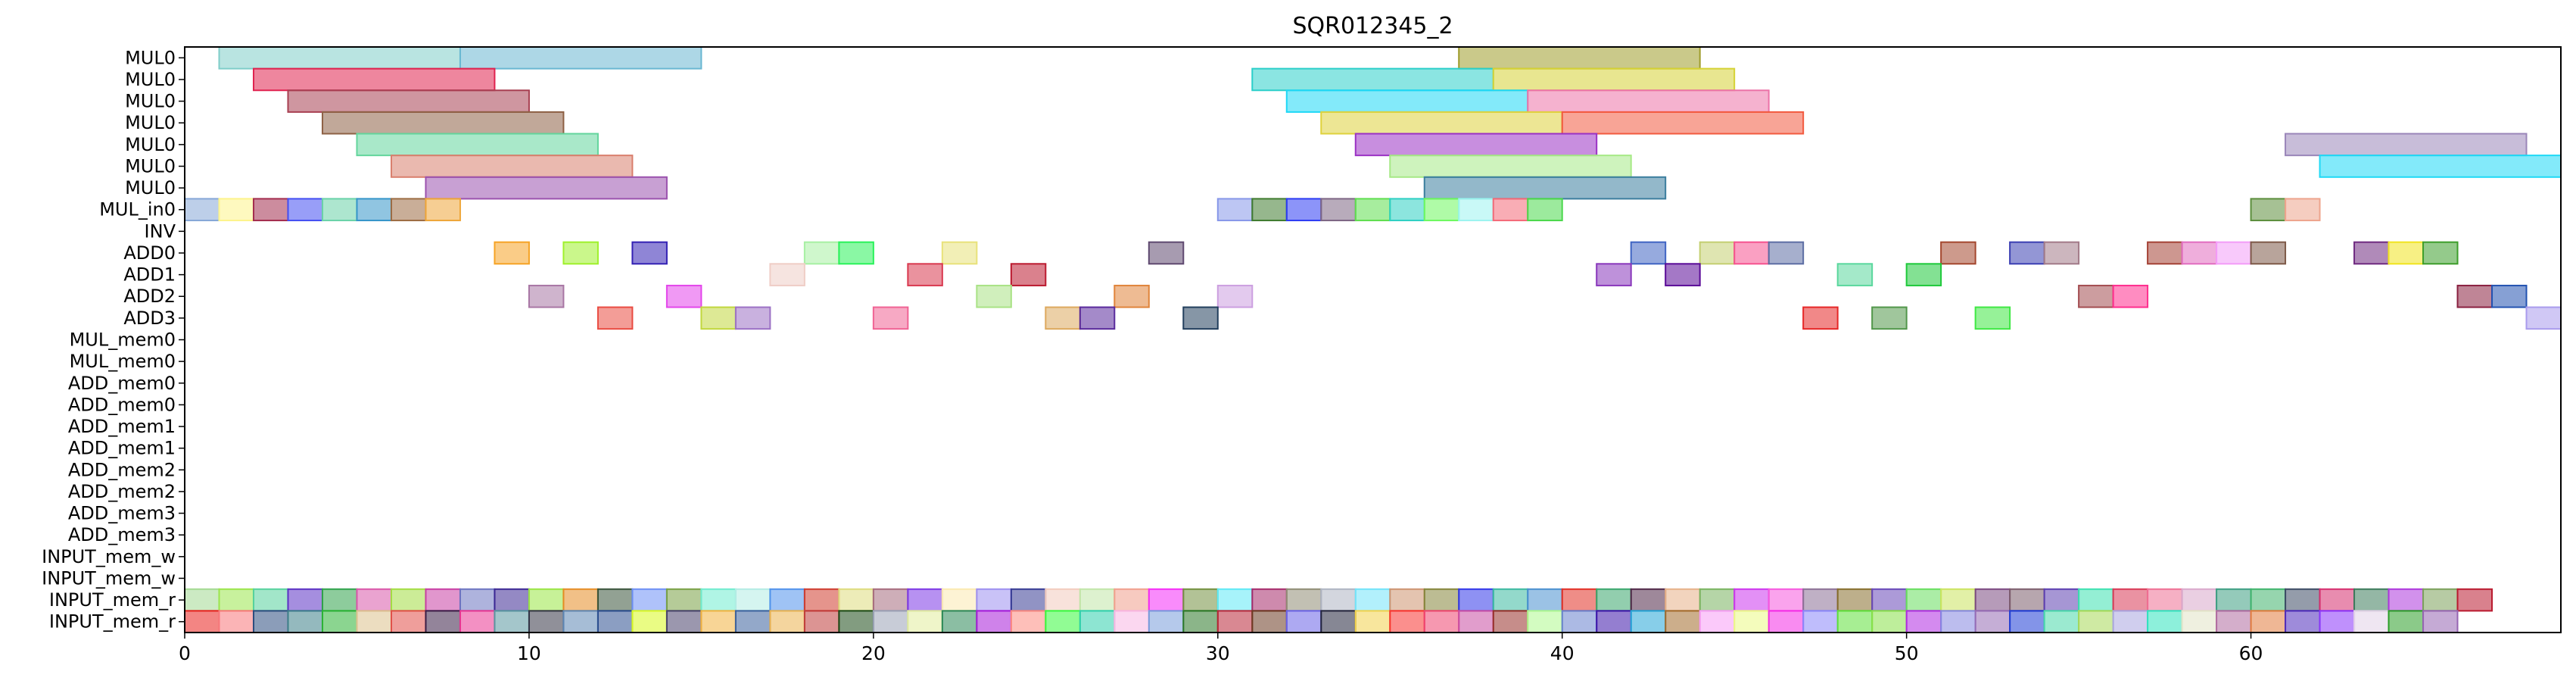  I want to click on y-tick-label: ADD1, so click(149, 275).